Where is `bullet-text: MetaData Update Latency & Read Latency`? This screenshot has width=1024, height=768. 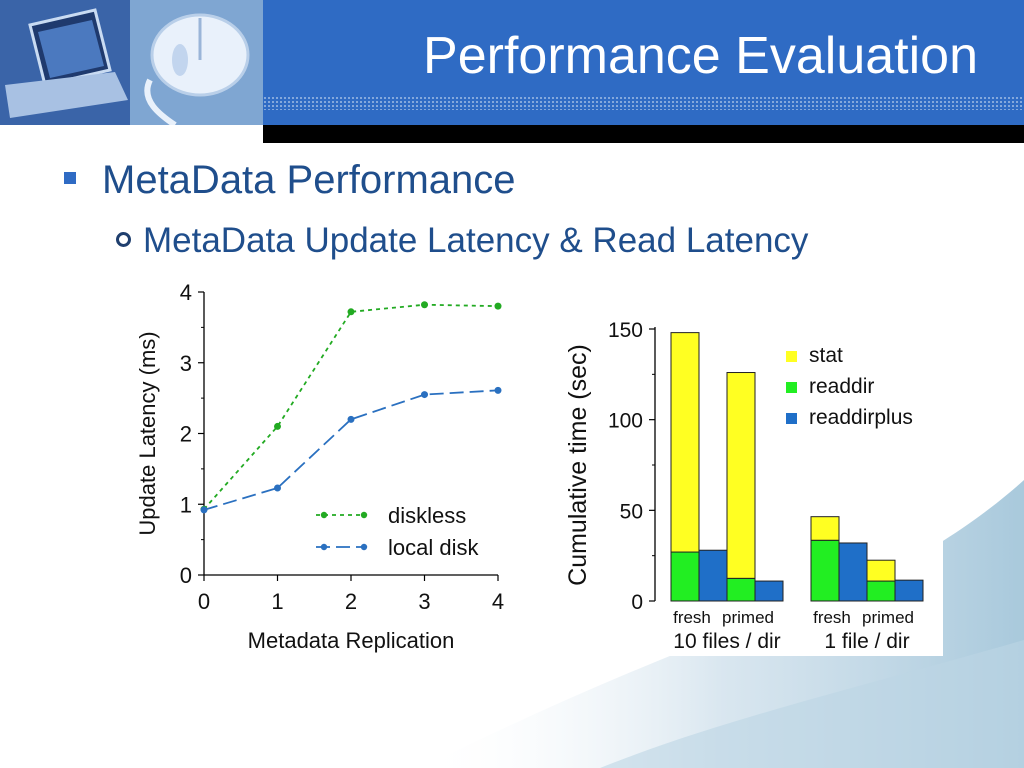
bullet-text: MetaData Update Latency & Read Latency is located at coordinates (476, 240).